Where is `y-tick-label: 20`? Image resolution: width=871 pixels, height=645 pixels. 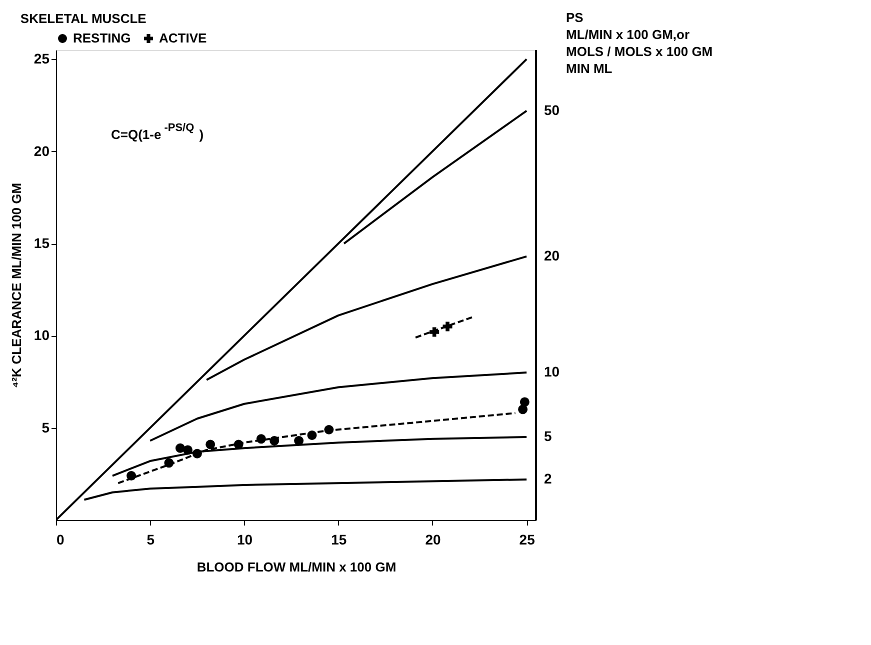 y-tick-label: 20 is located at coordinates (42, 150).